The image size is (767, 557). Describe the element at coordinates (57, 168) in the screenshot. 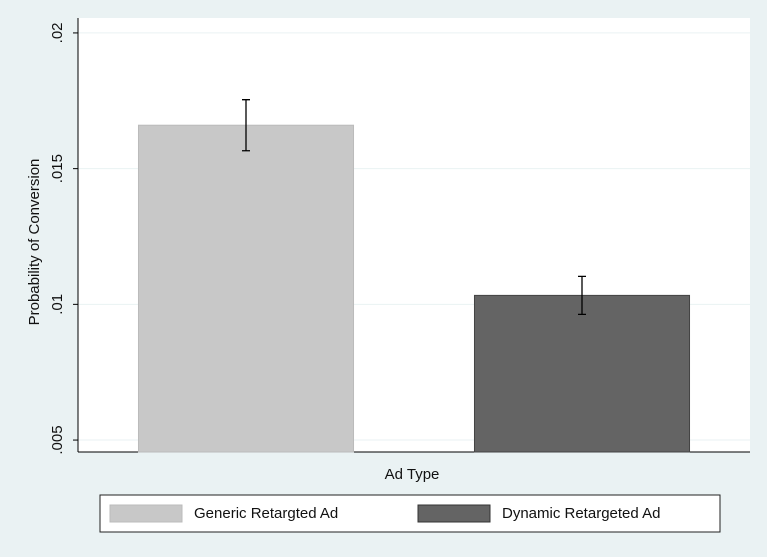

I see `y-tick-label: .015` at that location.